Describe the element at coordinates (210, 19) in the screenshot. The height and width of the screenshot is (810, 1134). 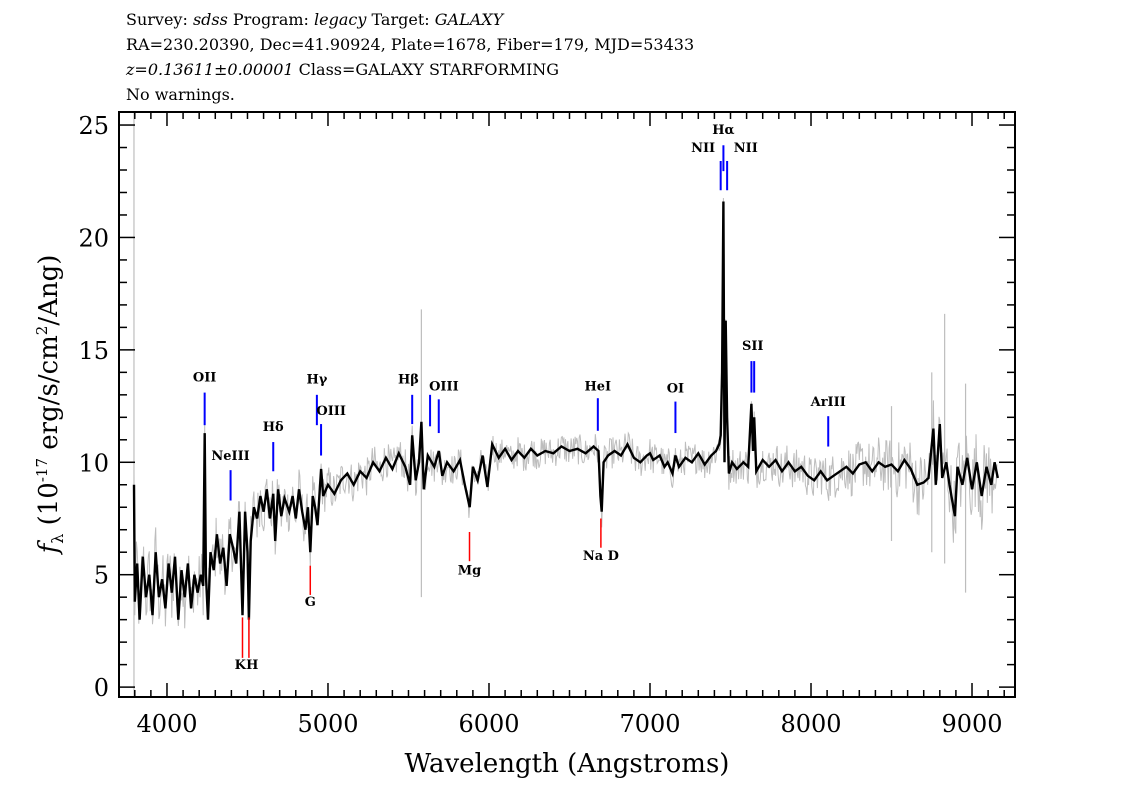
I see `survey-value: sdss` at that location.